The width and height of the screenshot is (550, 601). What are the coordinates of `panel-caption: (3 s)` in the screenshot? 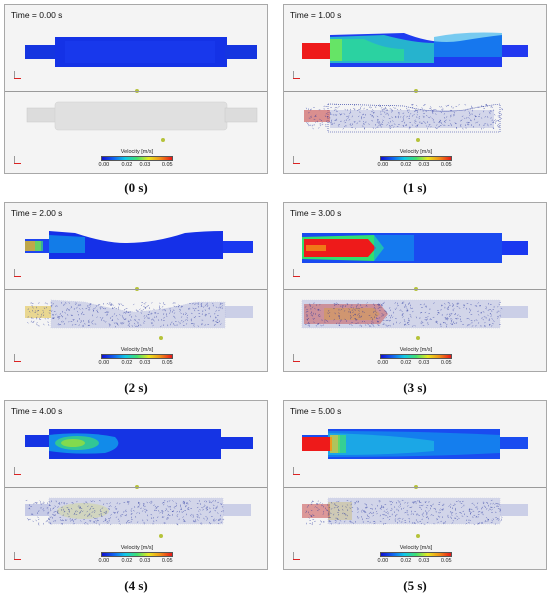 It's located at (415, 387).